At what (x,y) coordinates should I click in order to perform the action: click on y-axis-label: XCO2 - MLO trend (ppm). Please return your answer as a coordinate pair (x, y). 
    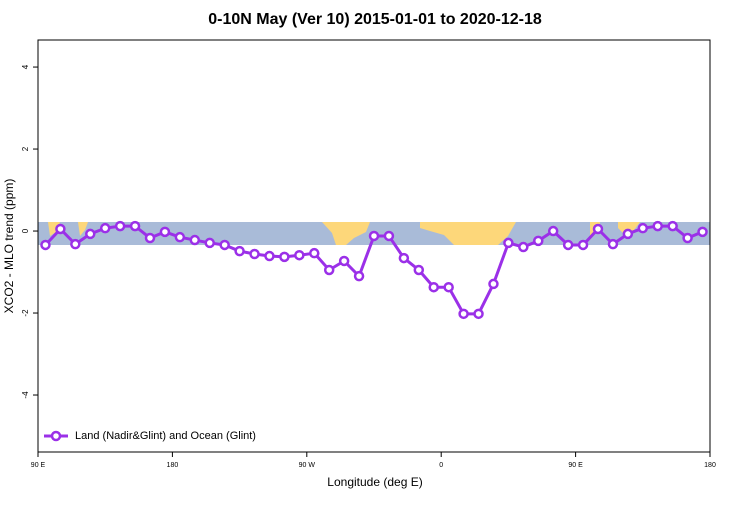
    Looking at the image, I should click on (9, 246).